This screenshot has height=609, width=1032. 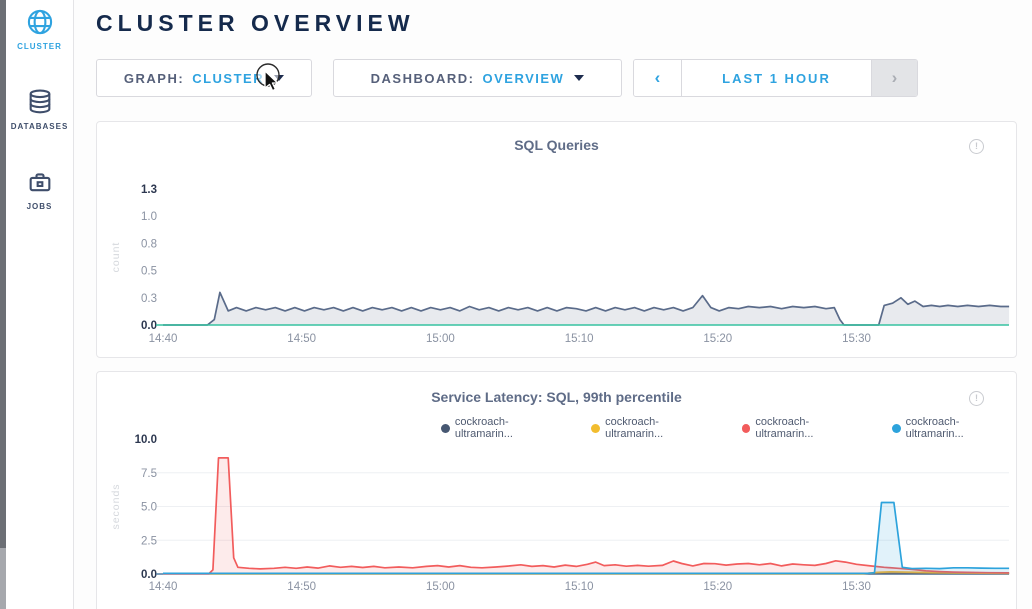 What do you see at coordinates (149, 508) in the screenshot?
I see `y-tick-label: 5.0` at bounding box center [149, 508].